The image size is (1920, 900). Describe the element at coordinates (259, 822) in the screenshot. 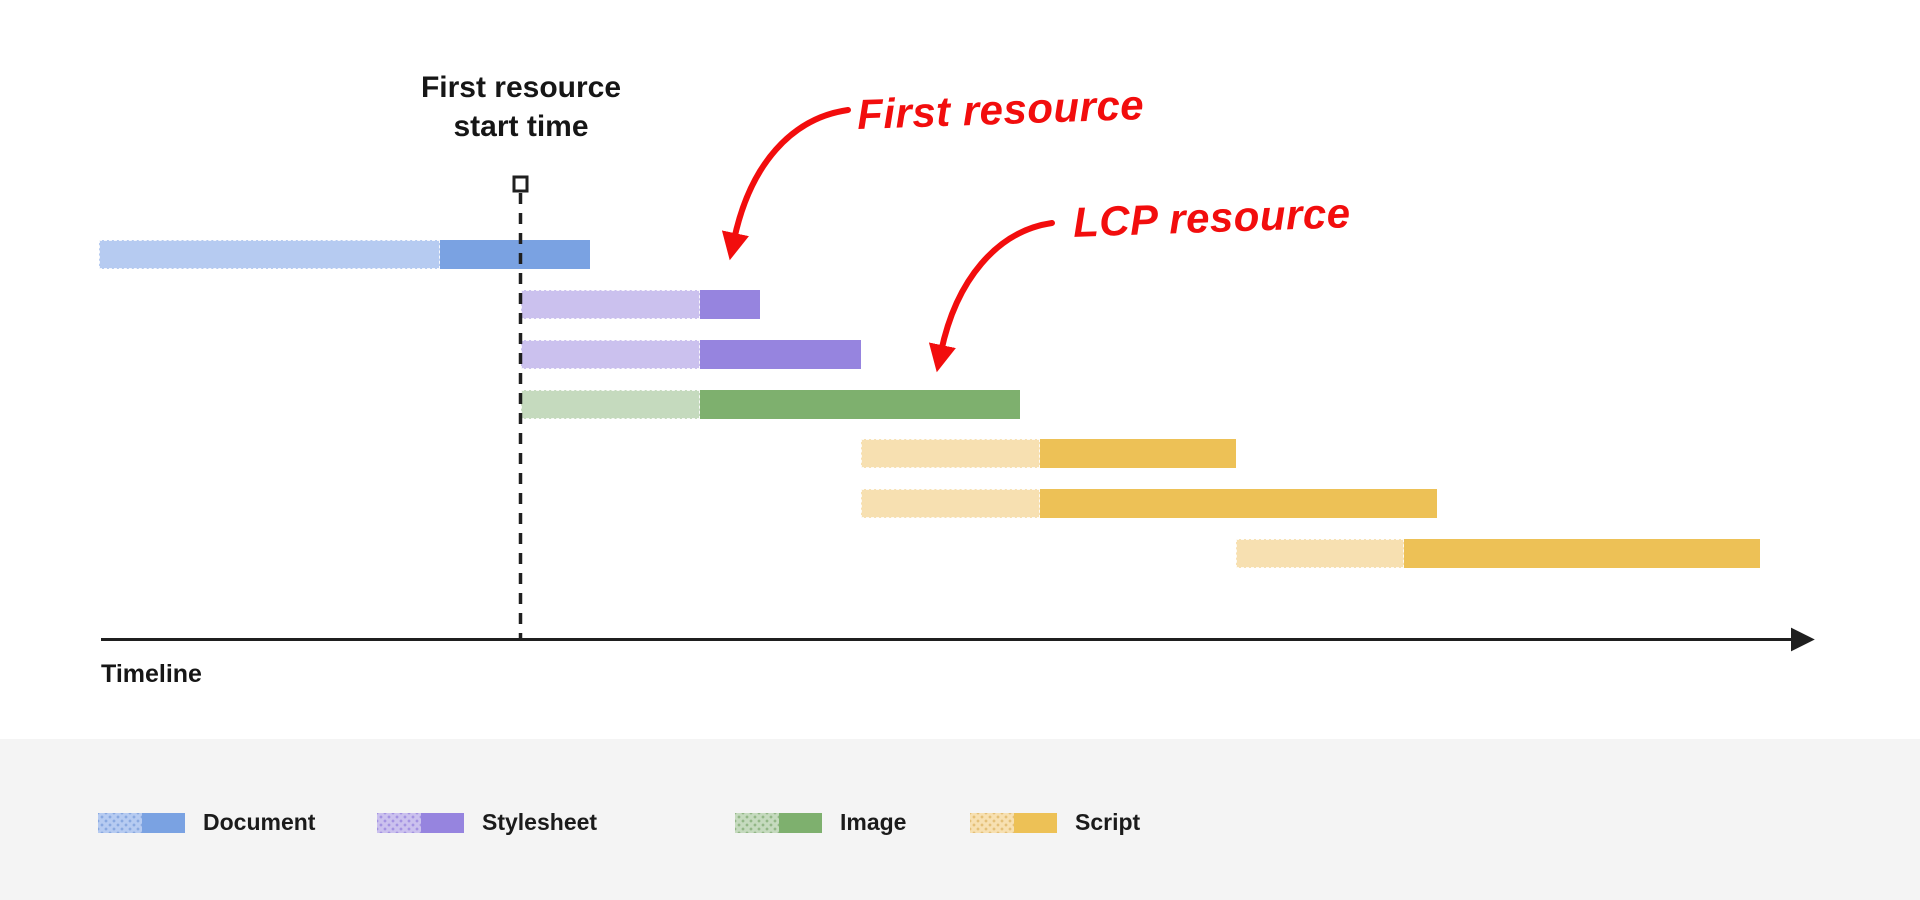

I see `legend-label-document: Document` at that location.